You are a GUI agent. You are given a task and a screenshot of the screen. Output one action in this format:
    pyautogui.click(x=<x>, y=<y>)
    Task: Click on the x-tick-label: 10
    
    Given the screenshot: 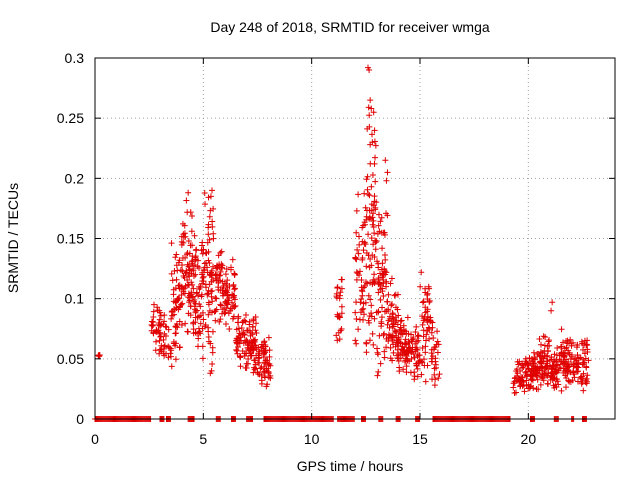 What is the action you would take?
    pyautogui.click(x=312, y=439)
    